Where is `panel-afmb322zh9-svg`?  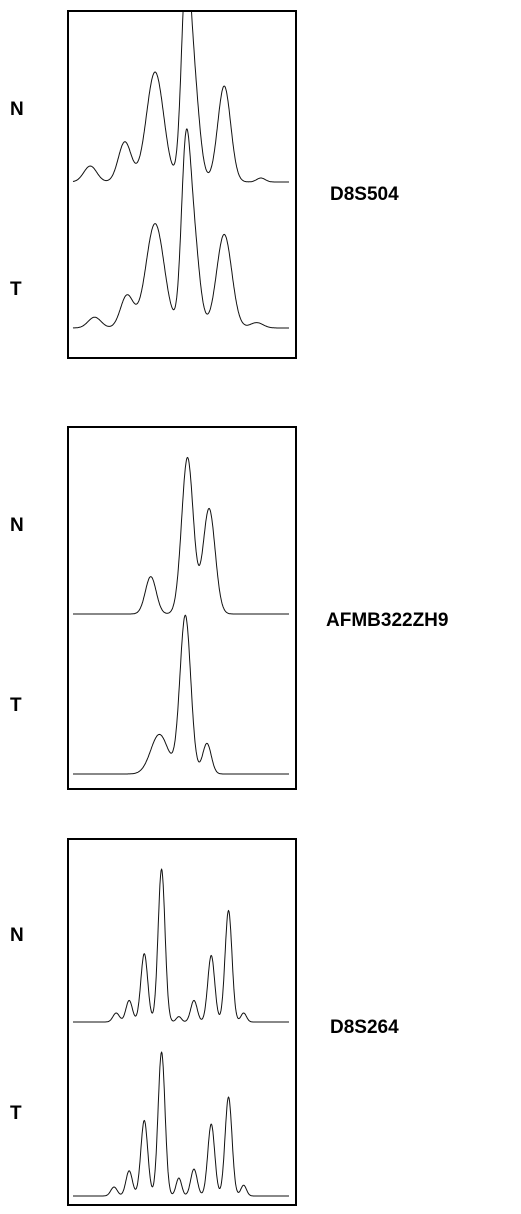
panel-afmb322zh9-svg is located at coordinates (181, 615).